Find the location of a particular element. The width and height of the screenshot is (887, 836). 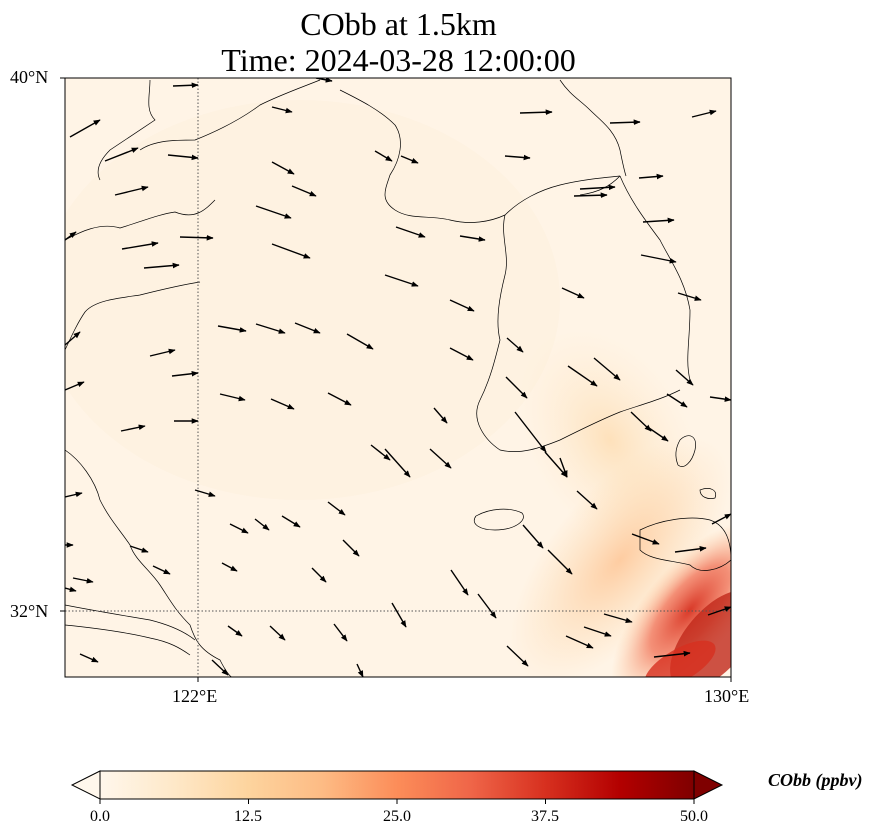

colorbar-tick-2: 25.0 is located at coordinates (397, 816).